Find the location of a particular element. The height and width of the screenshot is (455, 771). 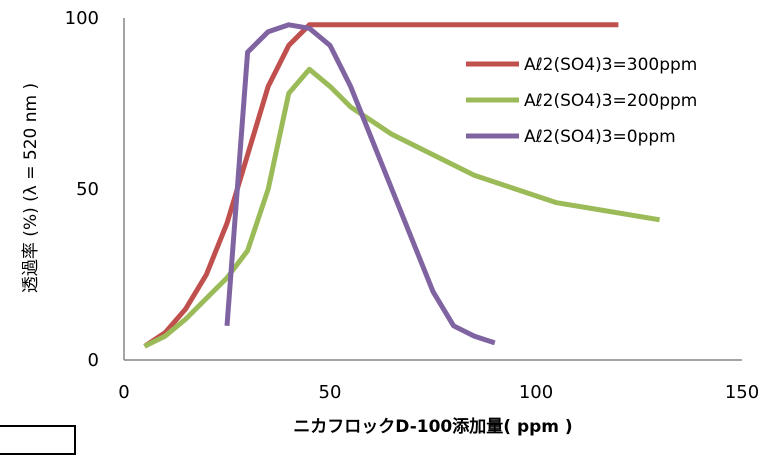

x-tick-label: 0 is located at coordinates (123, 392).